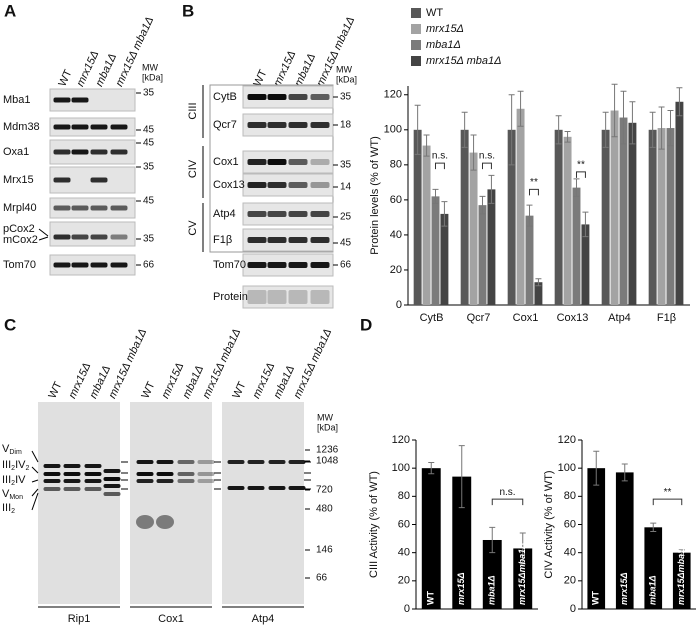 This screenshot has height=626, width=700. What do you see at coordinates (440, 156) in the screenshot?
I see `significance-label: n.s.` at bounding box center [440, 156].